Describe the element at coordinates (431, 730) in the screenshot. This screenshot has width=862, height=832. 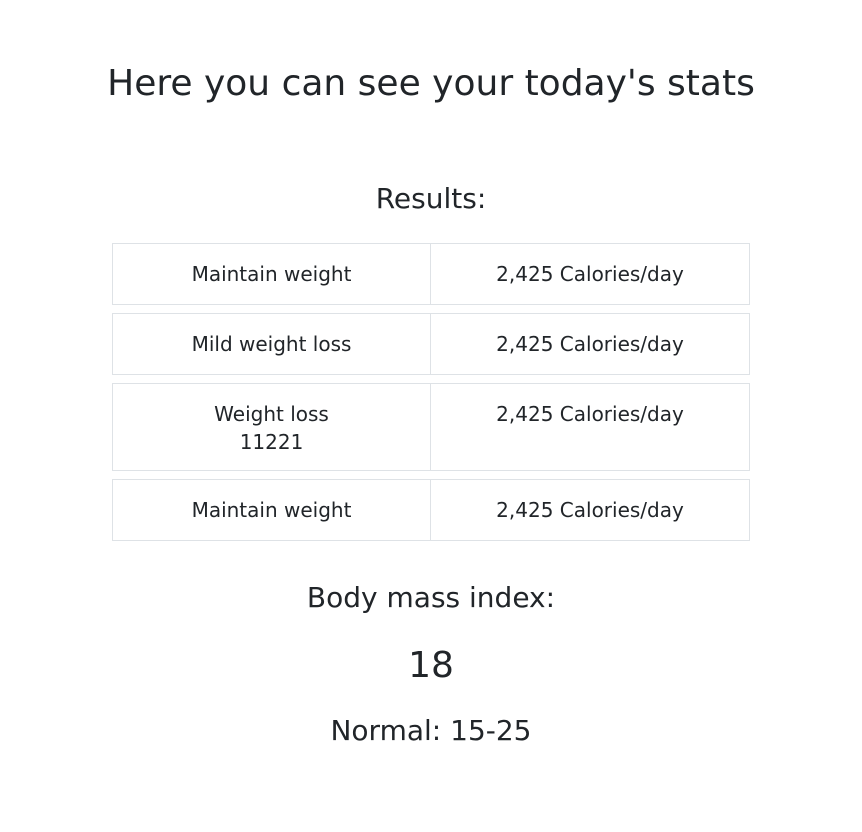
I see `bmi-normal-range: Normal: 15-25` at that location.